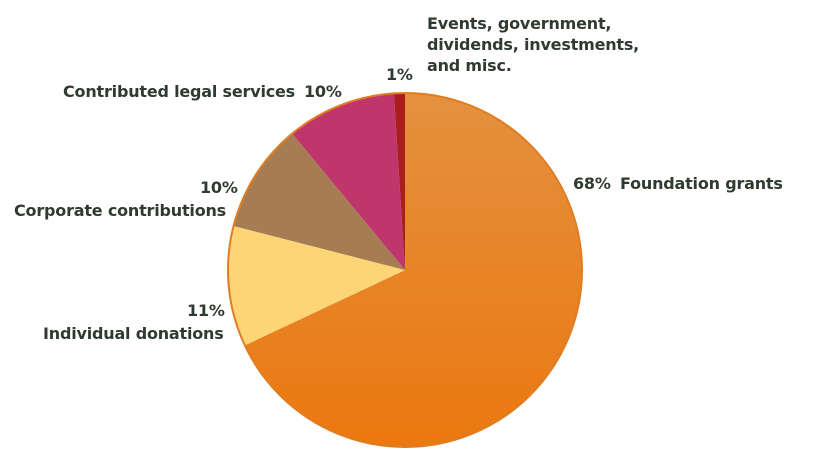 This screenshot has width=814, height=474. What do you see at coordinates (206, 310) in the screenshot?
I see `value-individual: 11%` at bounding box center [206, 310].